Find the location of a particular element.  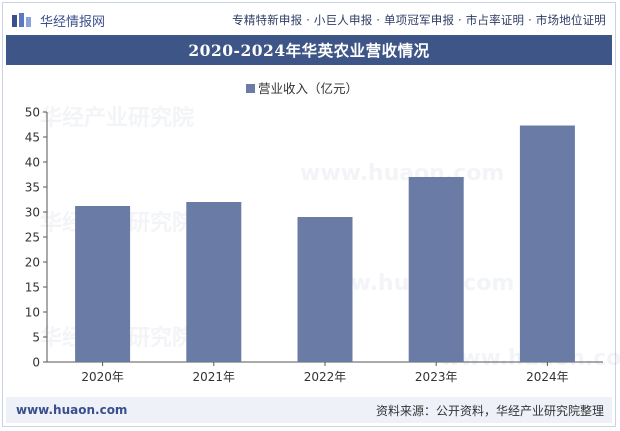

title-bar: 2020-2024年华英农业营收情况 is located at coordinates (309, 50).